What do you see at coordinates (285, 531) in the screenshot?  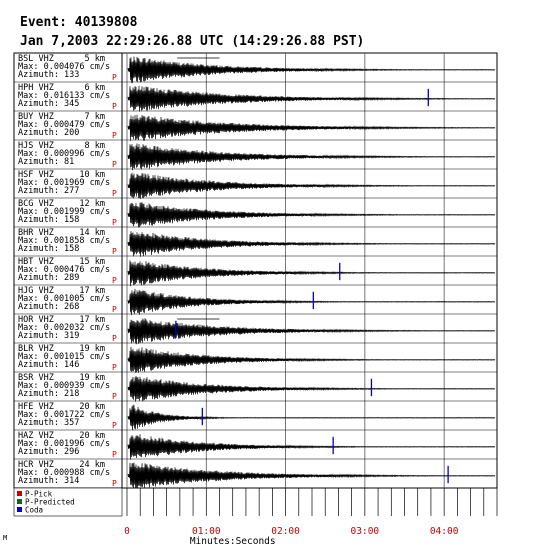 I see `x-tick-label-2: 02:00` at bounding box center [285, 531].